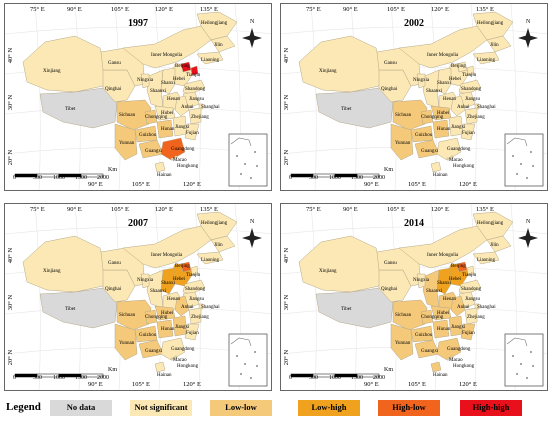 The width and height of the screenshot is (550, 421). Describe the element at coordinates (11, 255) in the screenshot. I see `latitude-label: 40° N` at that location.